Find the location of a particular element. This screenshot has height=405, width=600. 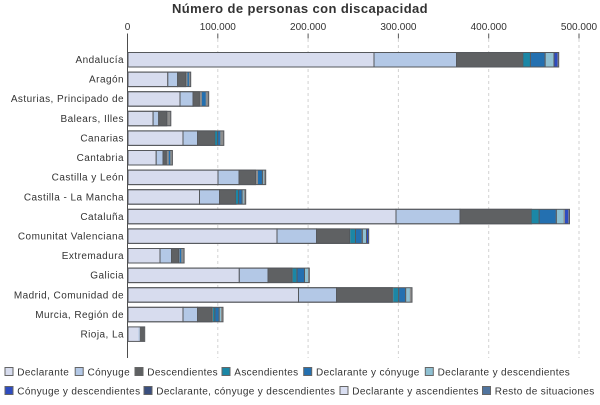

svg-text: 400.000 is located at coordinates (489, 27).